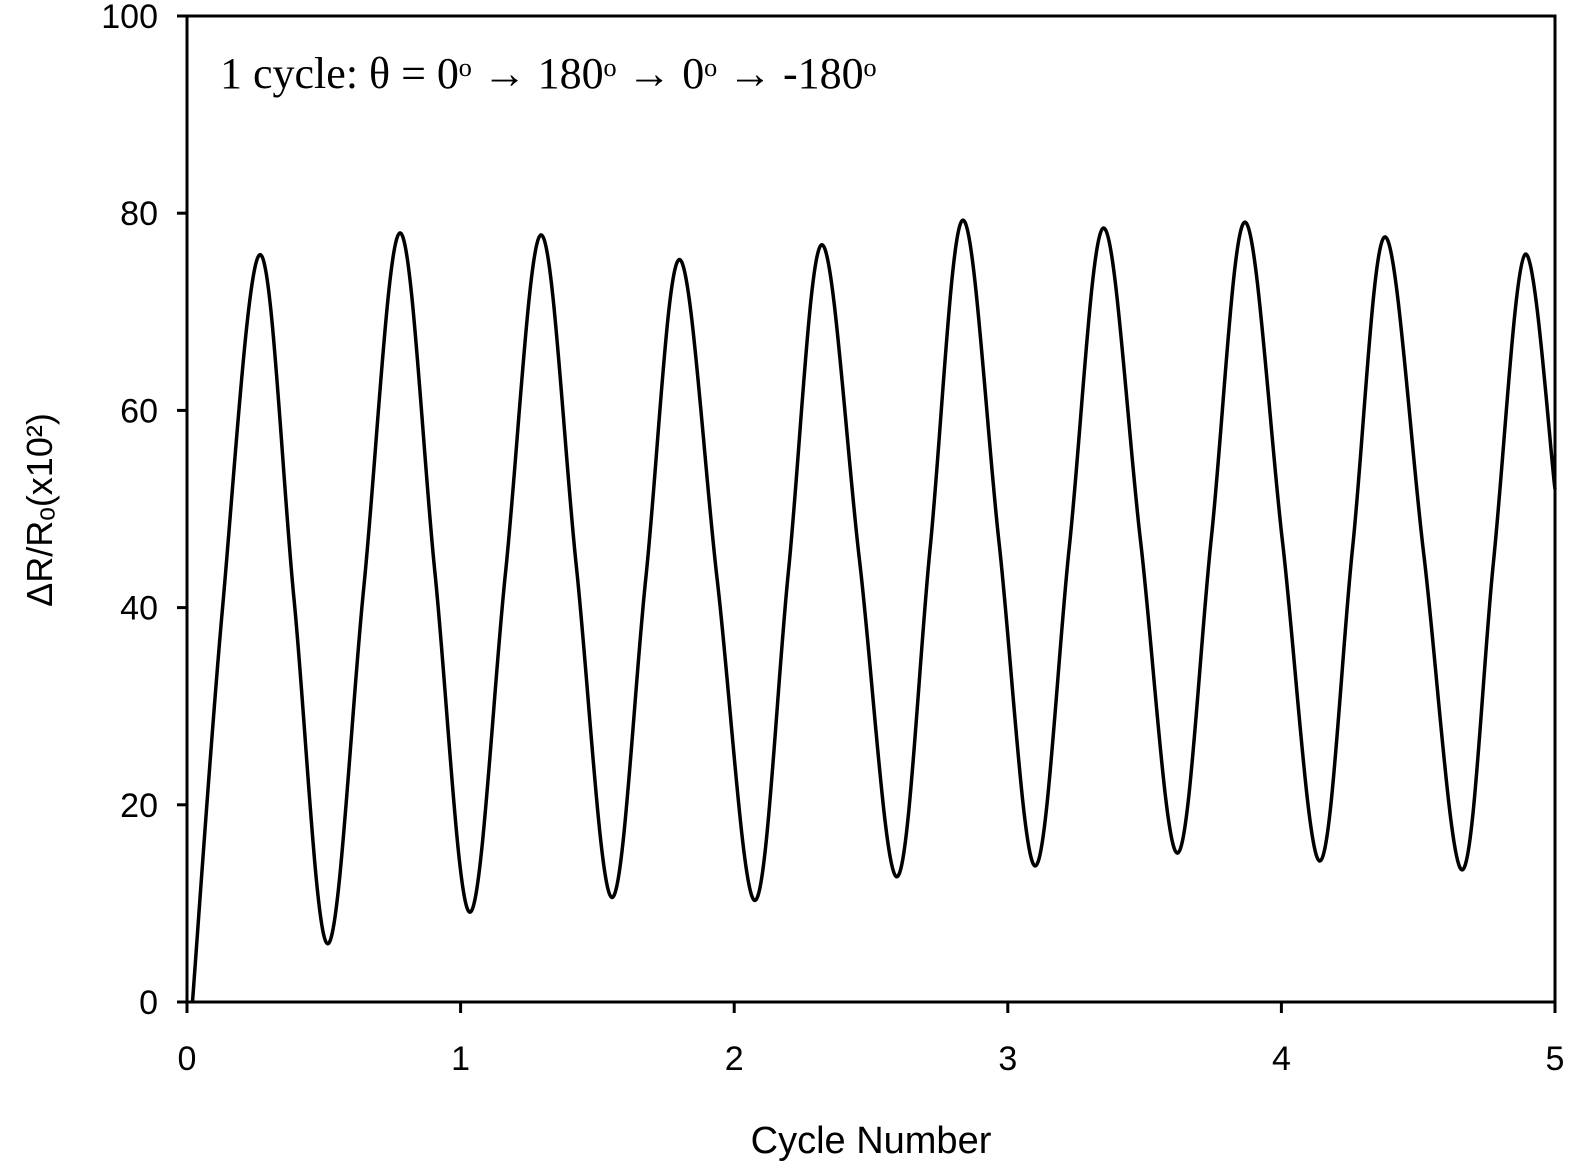 Image resolution: width=1575 pixels, height=1169 pixels. Describe the element at coordinates (139, 609) in the screenshot. I see `y-tick-label: 40` at that location.